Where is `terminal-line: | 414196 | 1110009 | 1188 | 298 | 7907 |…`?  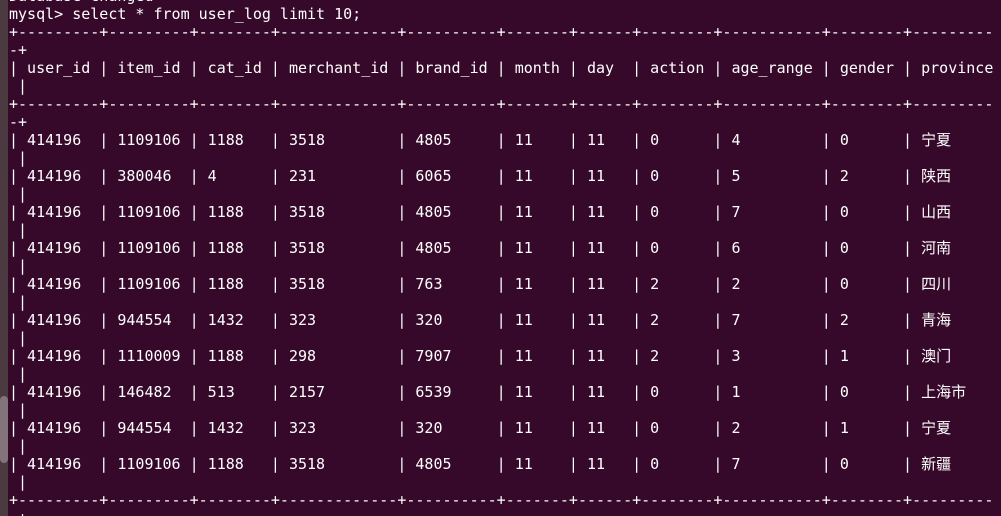 terminal-line: | 414196 | 1110009 | 1188 | 298 | 7907 |… is located at coordinates (498, 356).